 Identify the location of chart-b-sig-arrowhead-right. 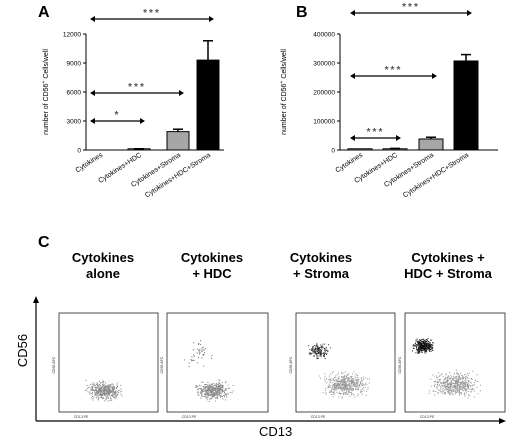
(398, 138).